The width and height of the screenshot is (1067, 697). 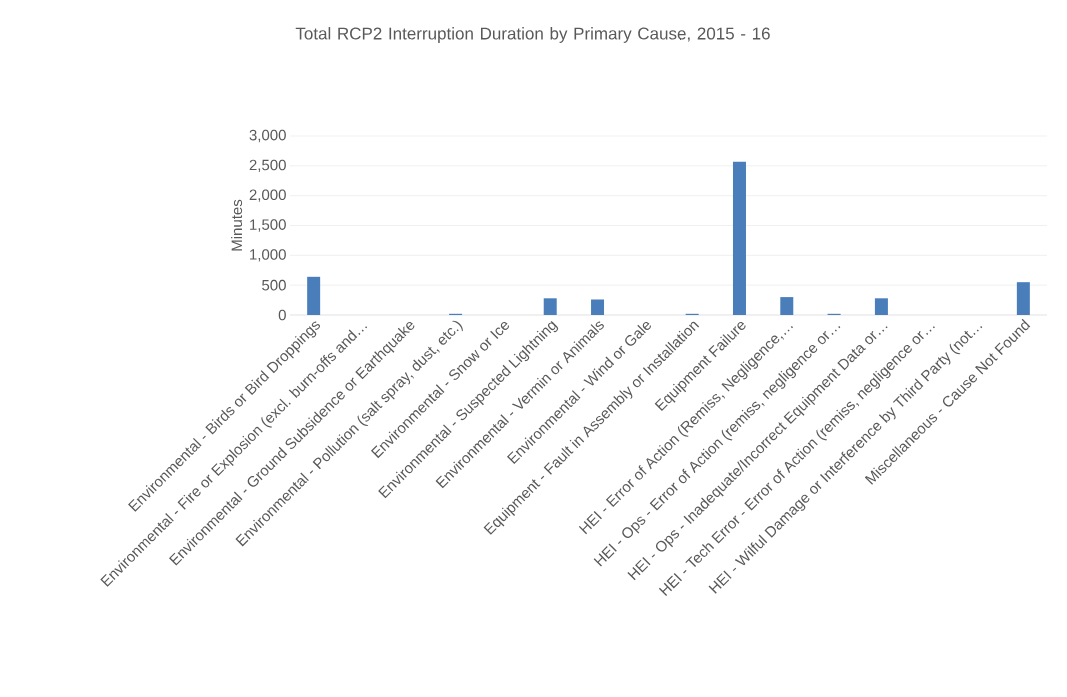 I want to click on y-tick-label: 3,000, so click(x=267, y=136).